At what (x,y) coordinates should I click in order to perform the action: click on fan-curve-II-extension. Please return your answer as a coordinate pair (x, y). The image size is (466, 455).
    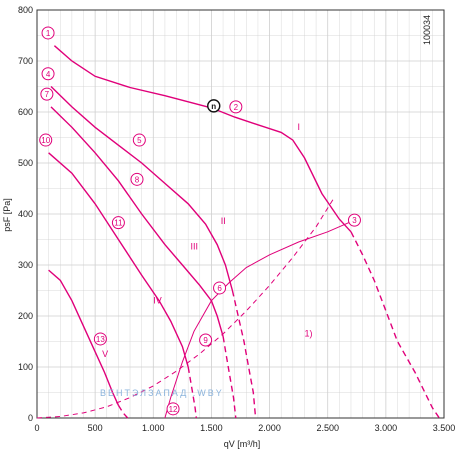
    Looking at the image, I should click on (244, 354).